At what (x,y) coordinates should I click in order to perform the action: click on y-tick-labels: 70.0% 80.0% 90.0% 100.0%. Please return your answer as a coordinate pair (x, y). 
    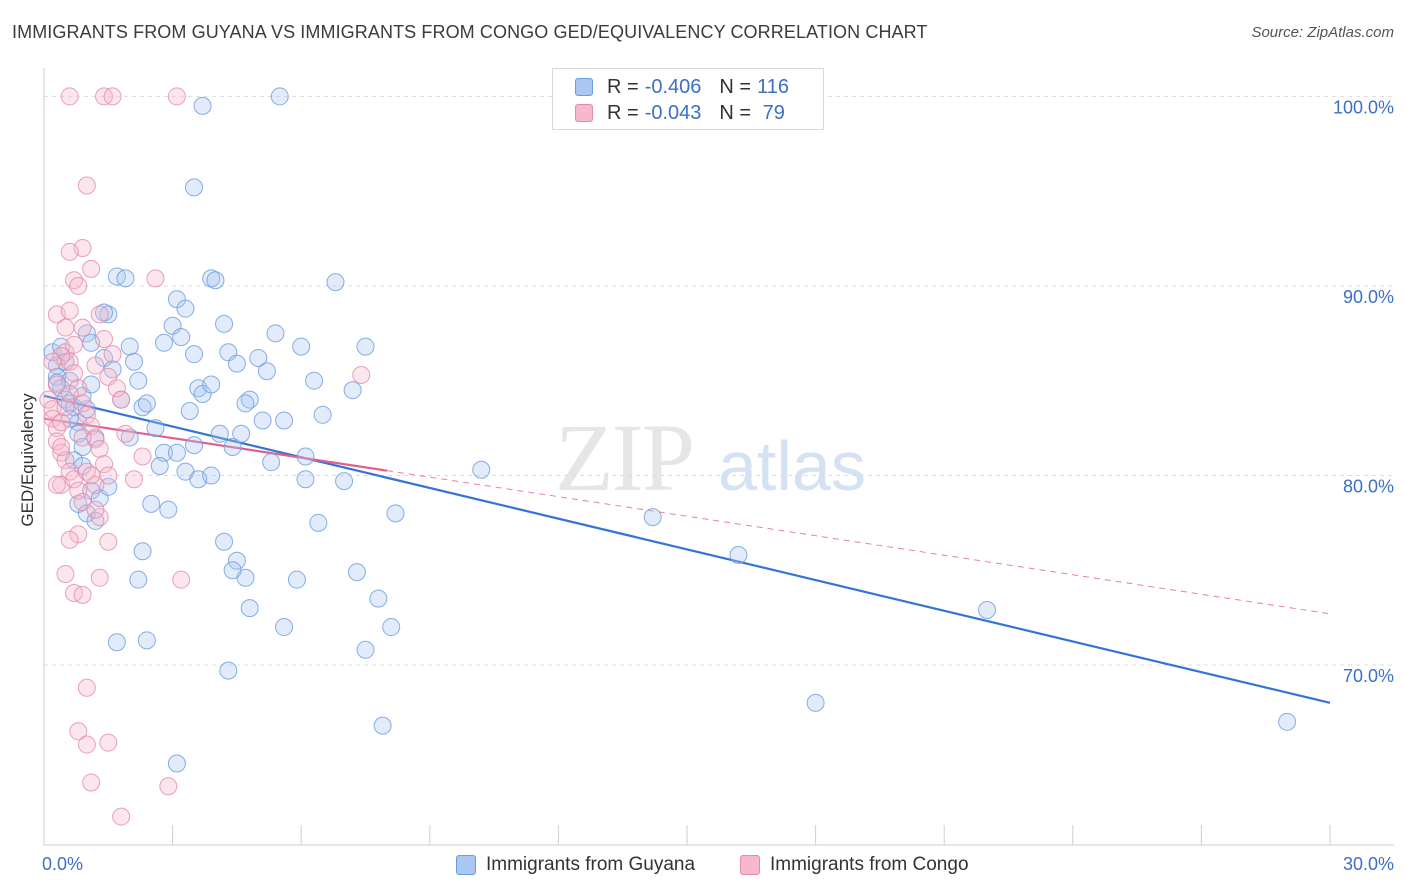
    Looking at the image, I should click on (1363, 391).